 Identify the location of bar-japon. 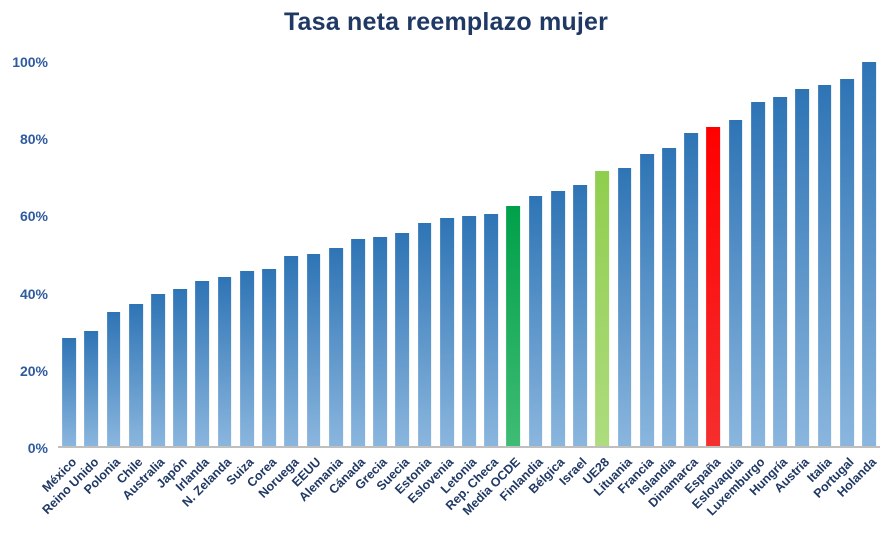
(180, 367).